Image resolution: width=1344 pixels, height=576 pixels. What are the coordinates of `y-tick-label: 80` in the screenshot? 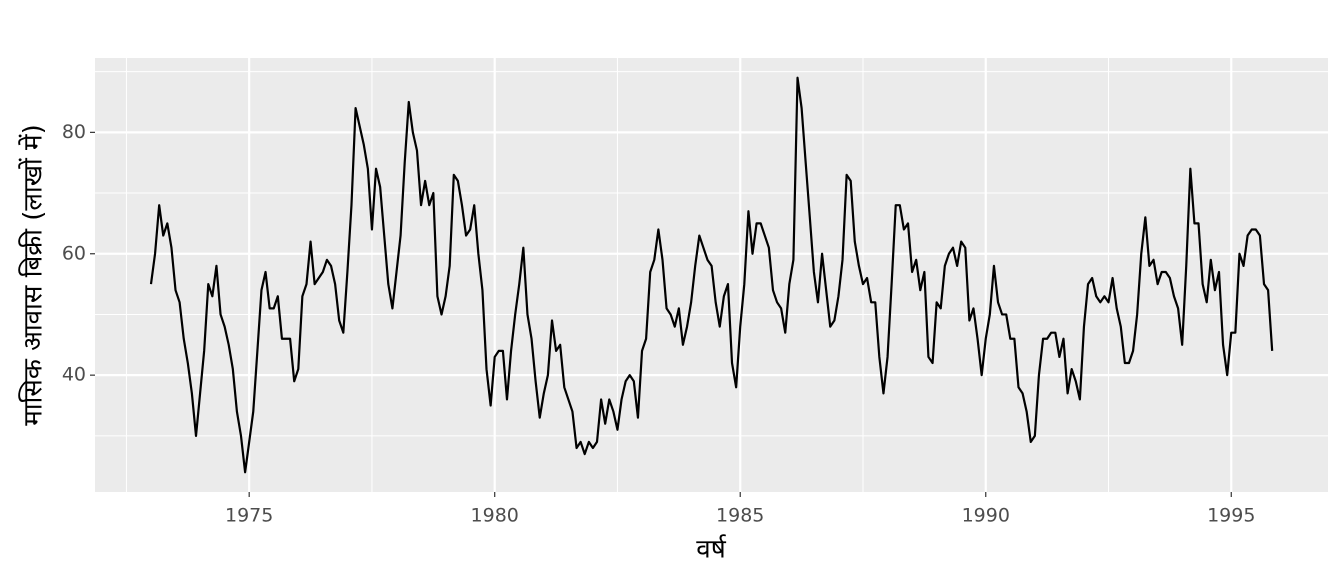 It's located at (74, 132).